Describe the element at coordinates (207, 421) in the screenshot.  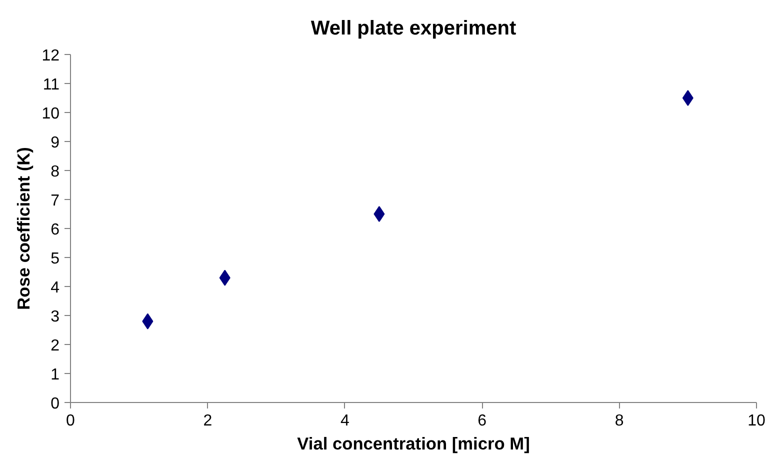
I see `x-tick-label: 2` at that location.